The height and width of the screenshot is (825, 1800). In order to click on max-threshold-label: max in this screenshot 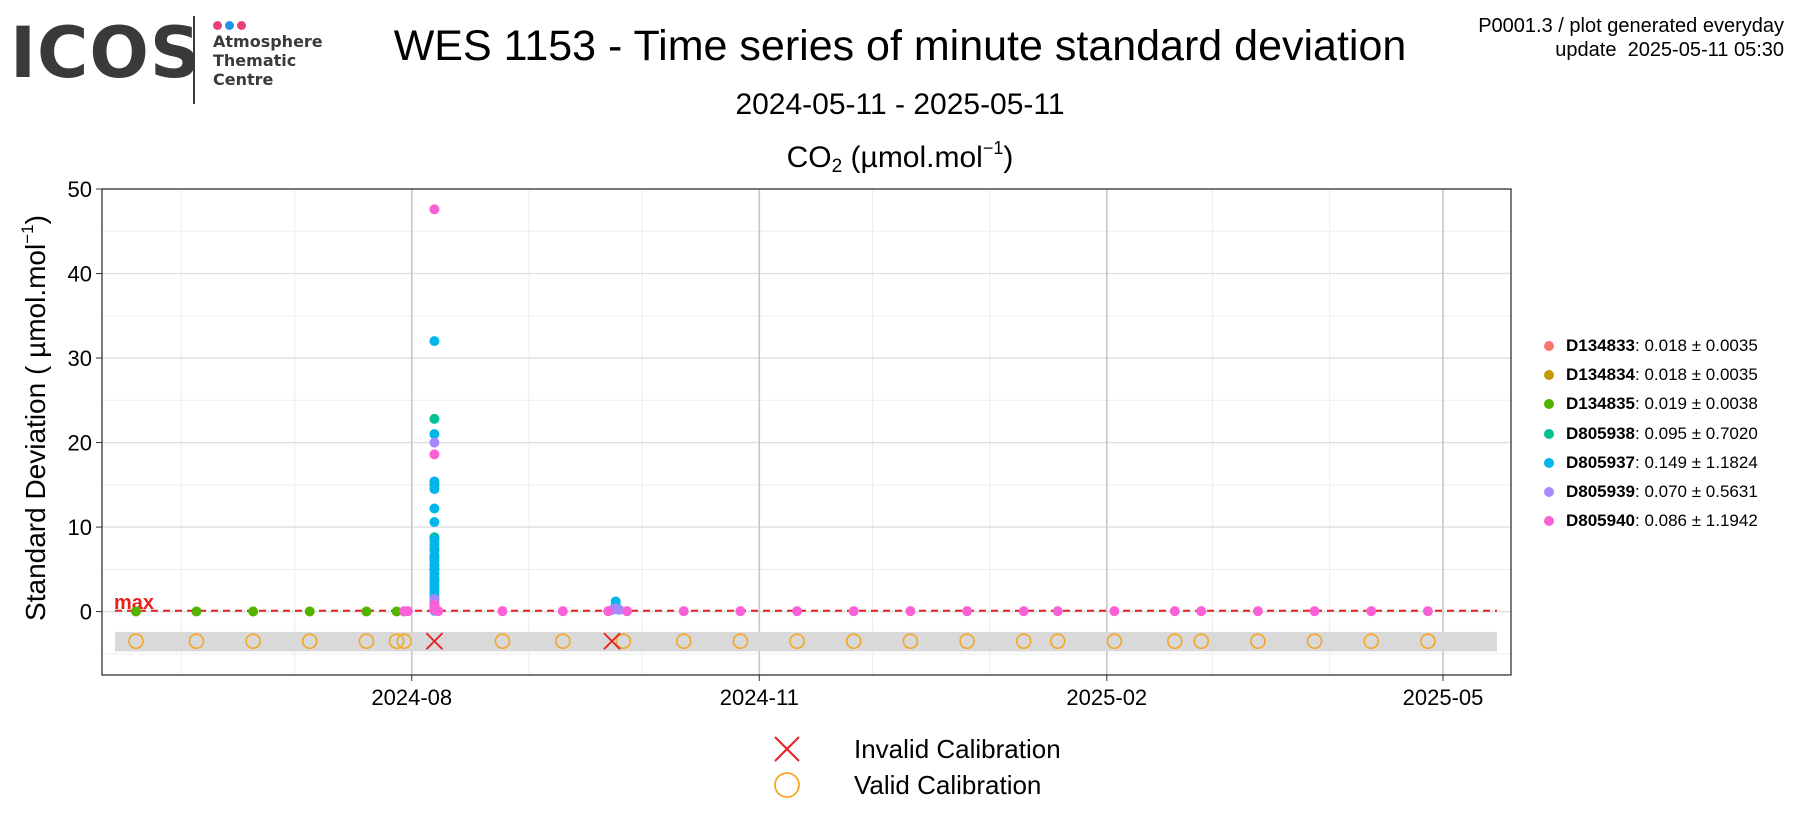, I will do `click(134, 603)`.